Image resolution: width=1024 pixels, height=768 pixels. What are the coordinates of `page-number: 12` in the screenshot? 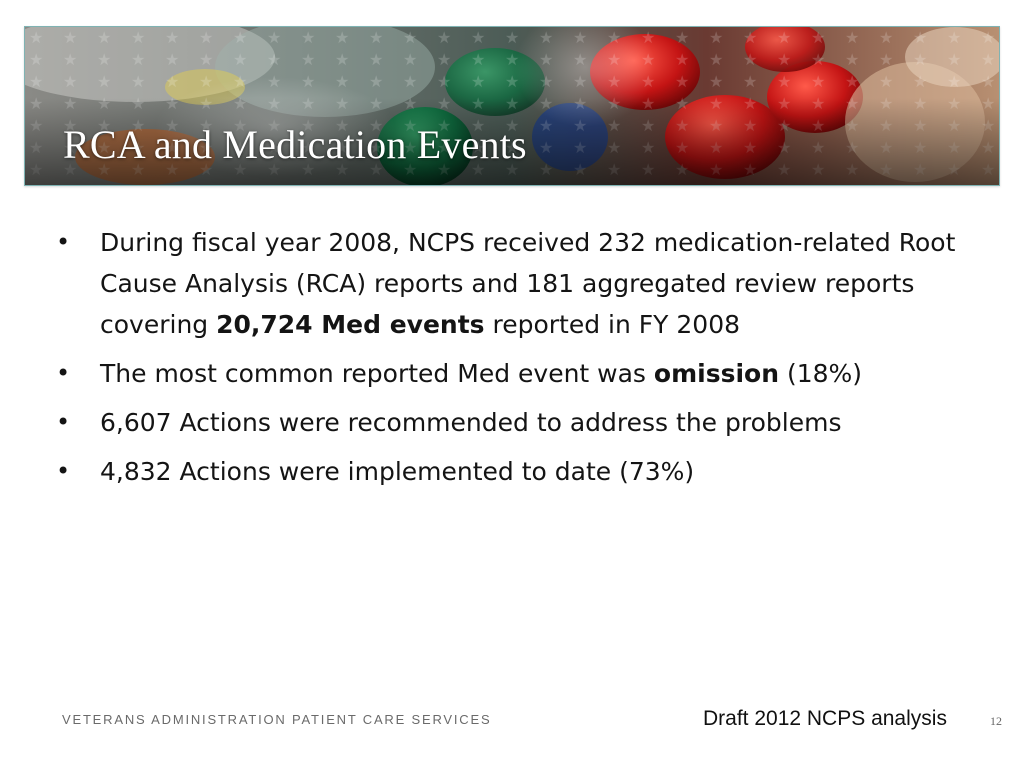 It's located at (996, 721).